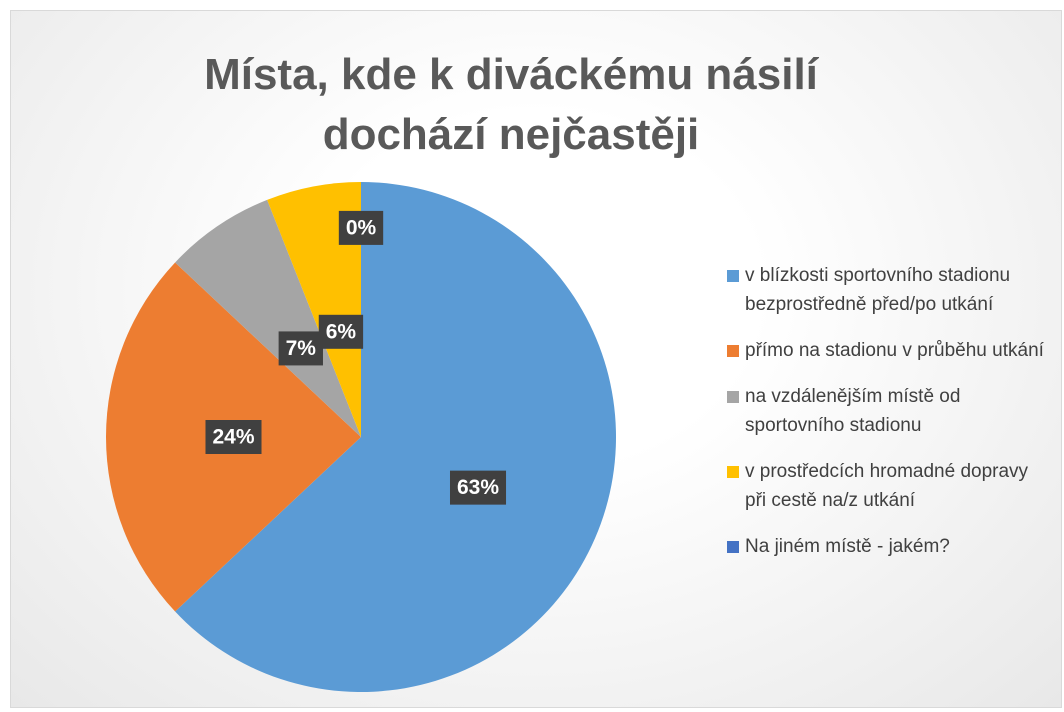  I want to click on data-label: 7%, so click(301, 348).